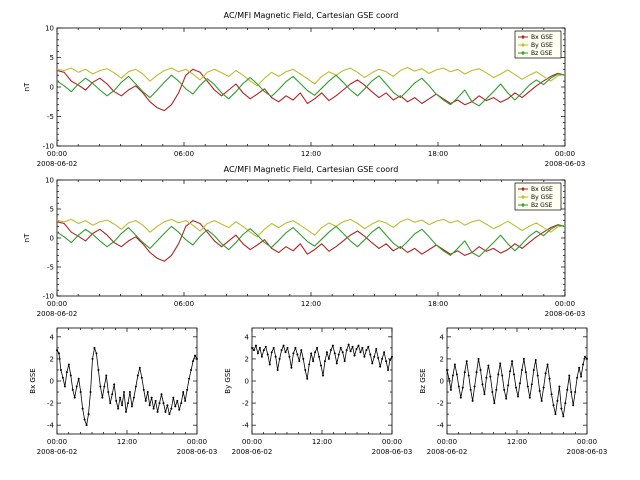 This screenshot has height=480, width=640. I want to click on chart-0-legend-label: Bx GSE, so click(542, 37).